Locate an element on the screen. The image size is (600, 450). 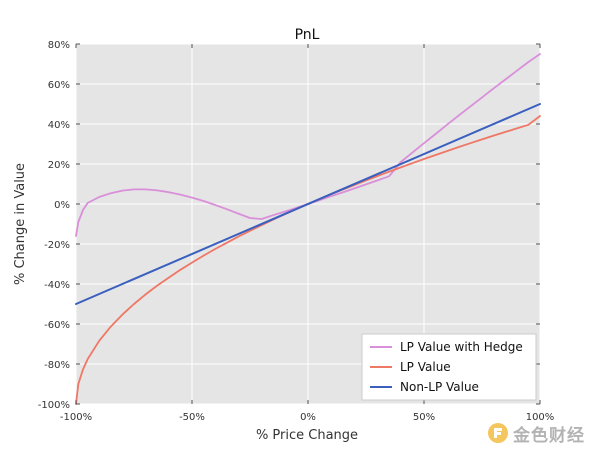
watermark: 金色财经 is located at coordinates (541, 433).